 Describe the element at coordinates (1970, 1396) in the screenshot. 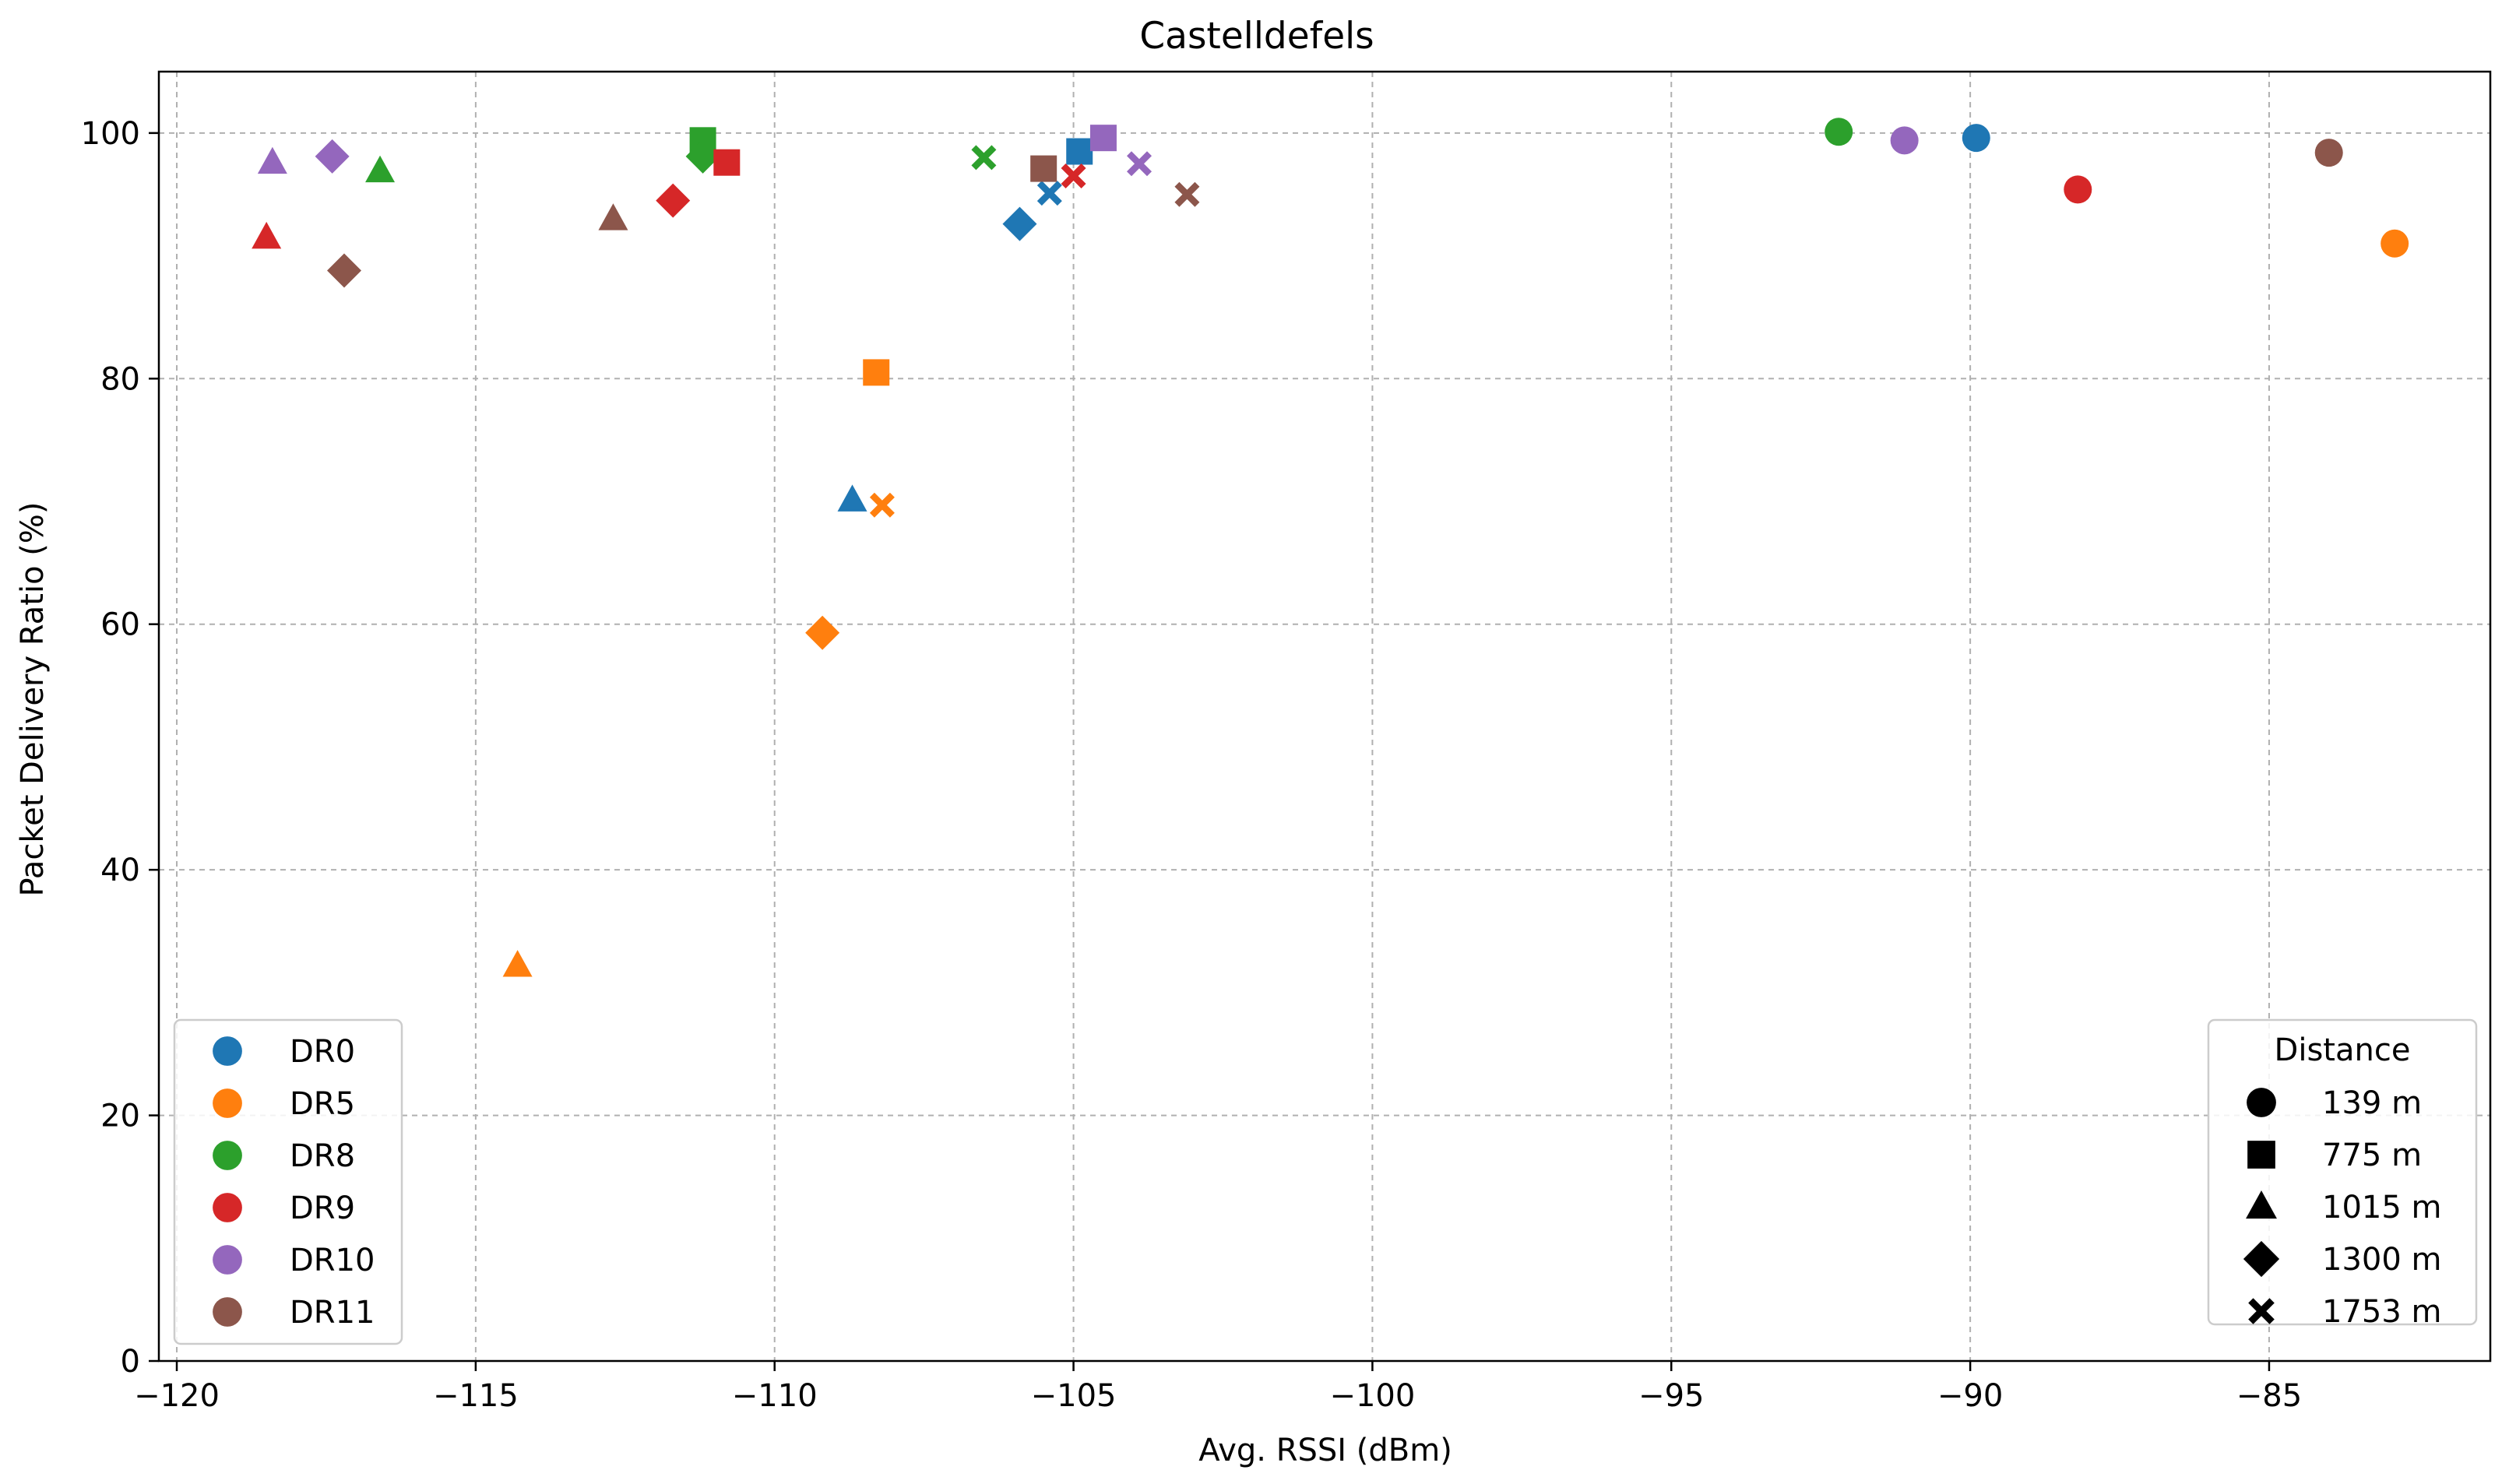

I see `x-tick-label: −90` at that location.